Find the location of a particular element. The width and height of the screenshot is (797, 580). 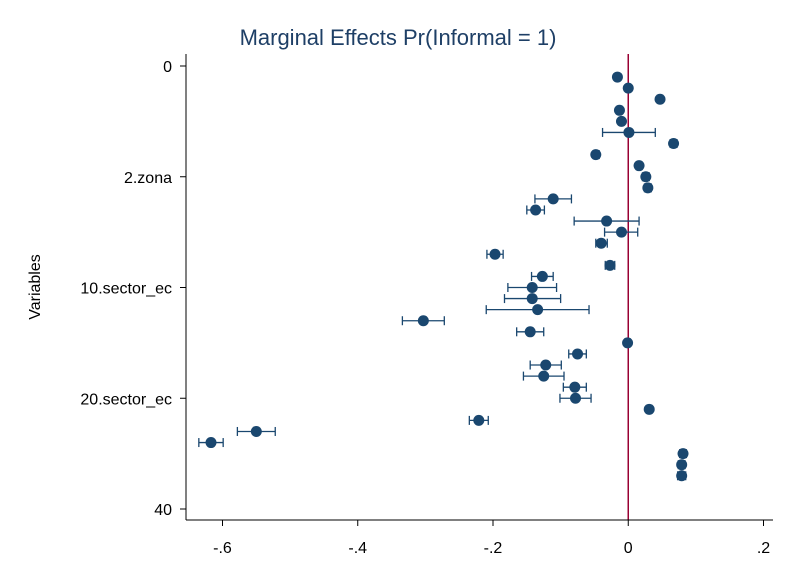

chart-title: Marginal Effects Pr(Informal = 1) is located at coordinates (398, 37).